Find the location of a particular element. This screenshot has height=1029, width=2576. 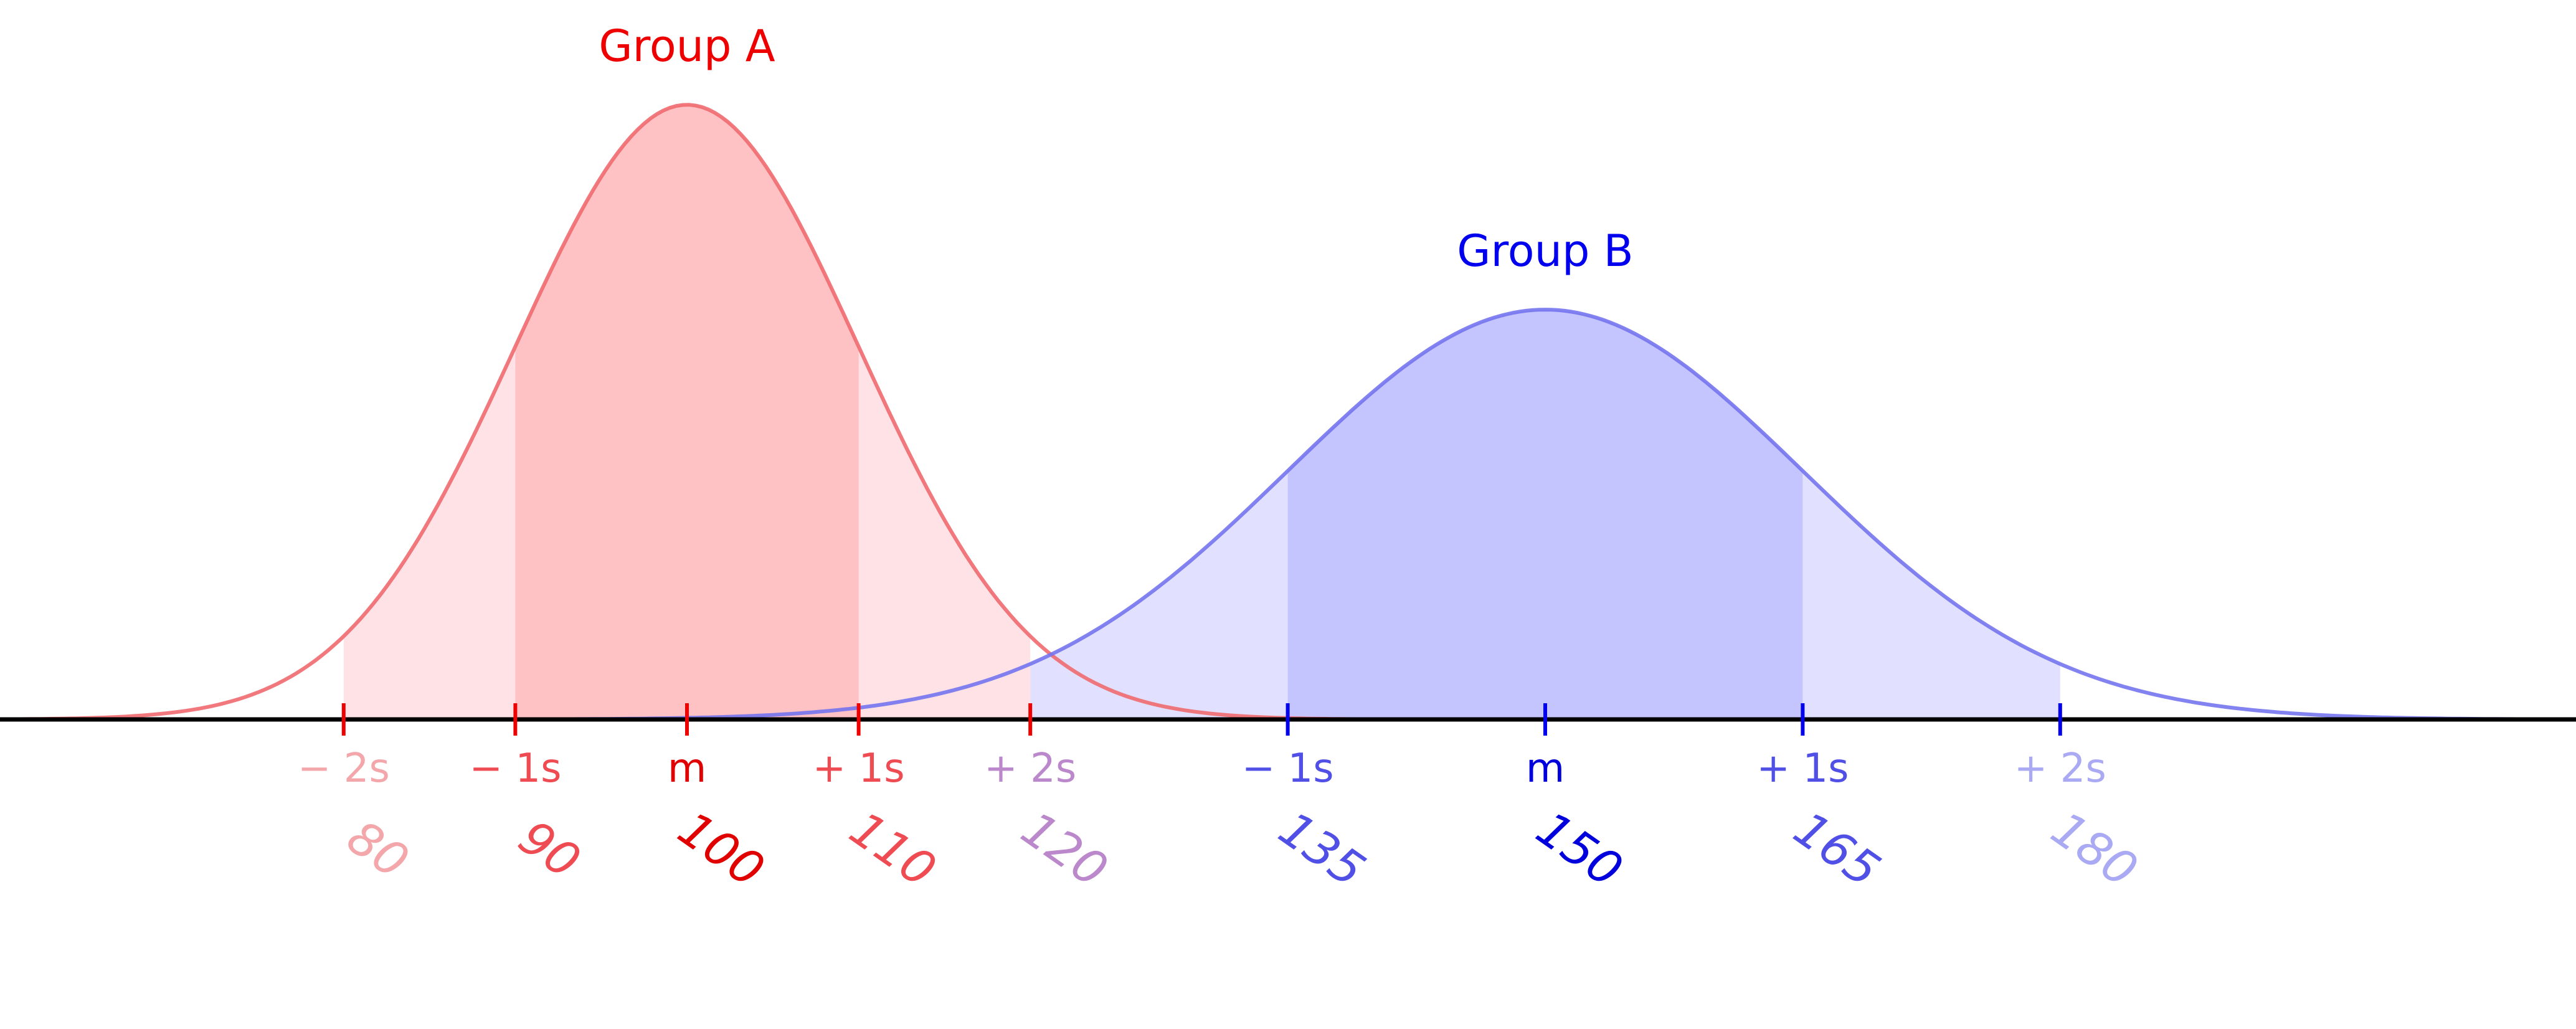

group-a-sigma-label-4: + 2s is located at coordinates (1030, 769).